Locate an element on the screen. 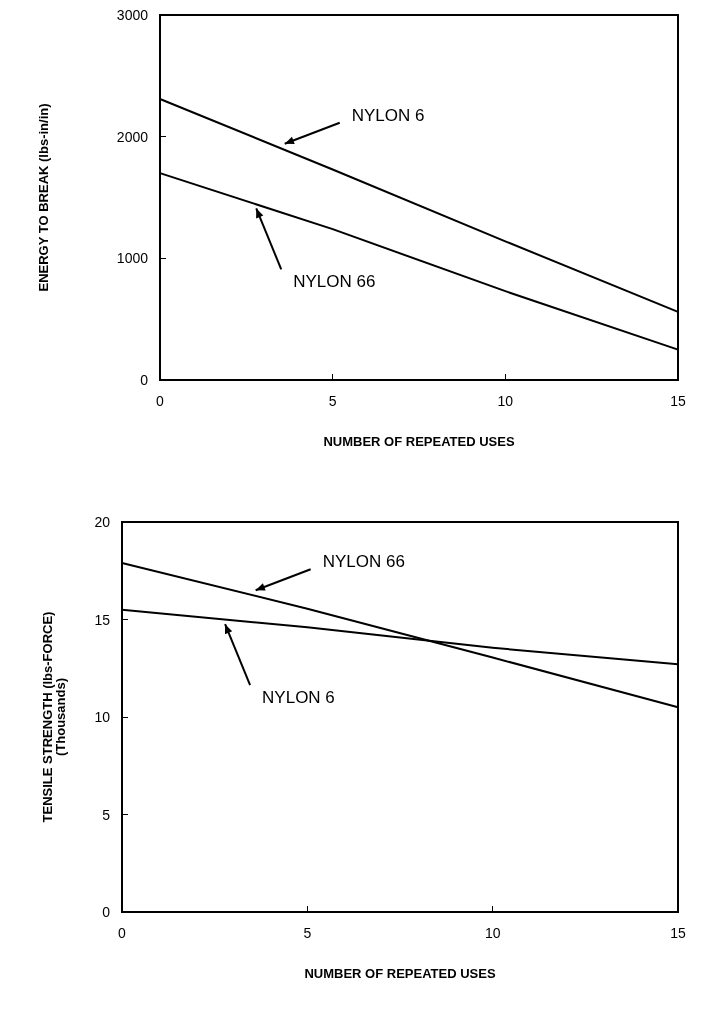 The image size is (717, 1032). series-label: NYLON 66 is located at coordinates (334, 282).